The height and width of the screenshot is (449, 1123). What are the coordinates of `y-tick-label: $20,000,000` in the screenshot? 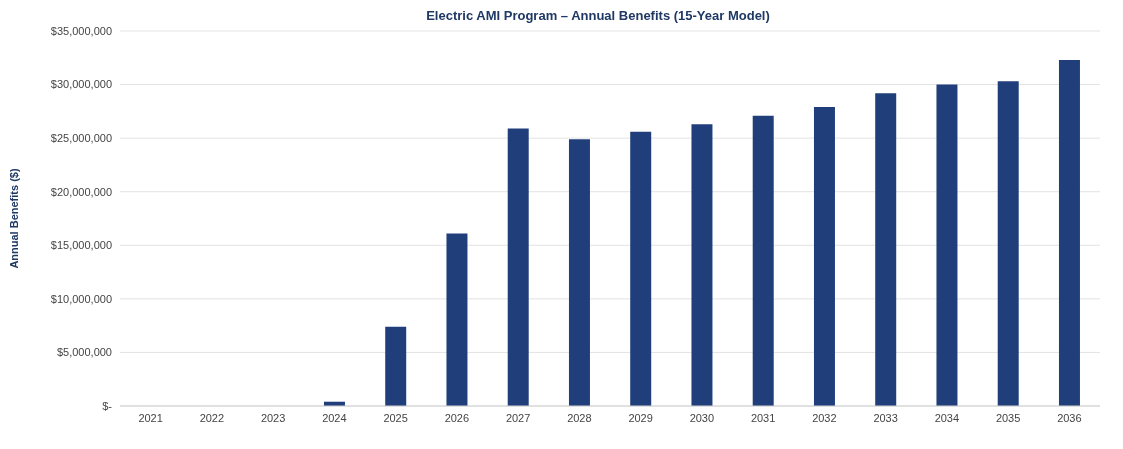 It's located at (81, 191).